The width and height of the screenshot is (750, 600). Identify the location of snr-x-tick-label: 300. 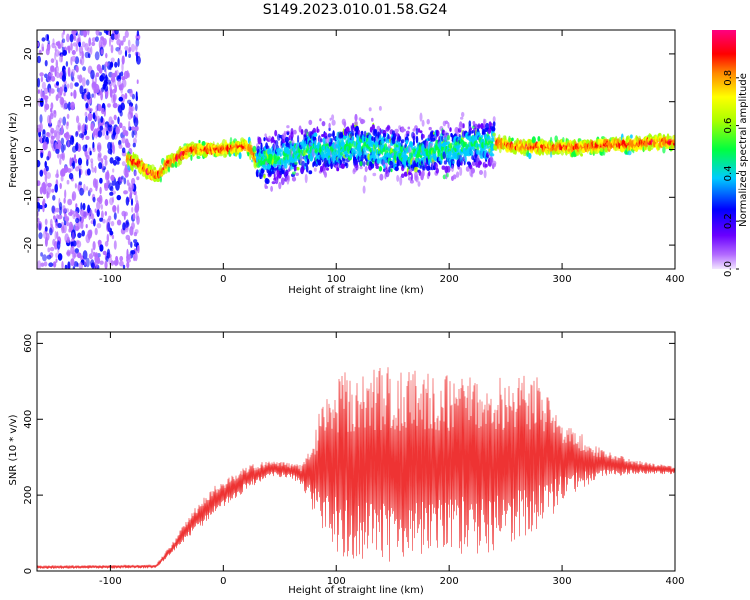
(562, 581).